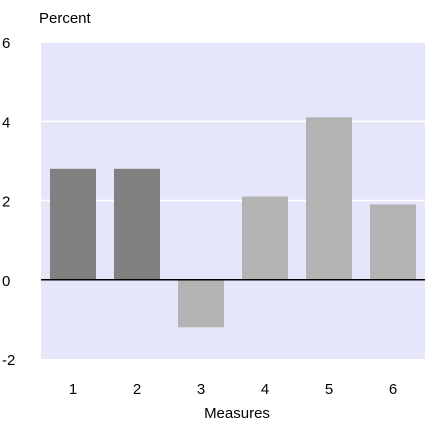  I want to click on y-tick-label: 4, so click(6, 122).